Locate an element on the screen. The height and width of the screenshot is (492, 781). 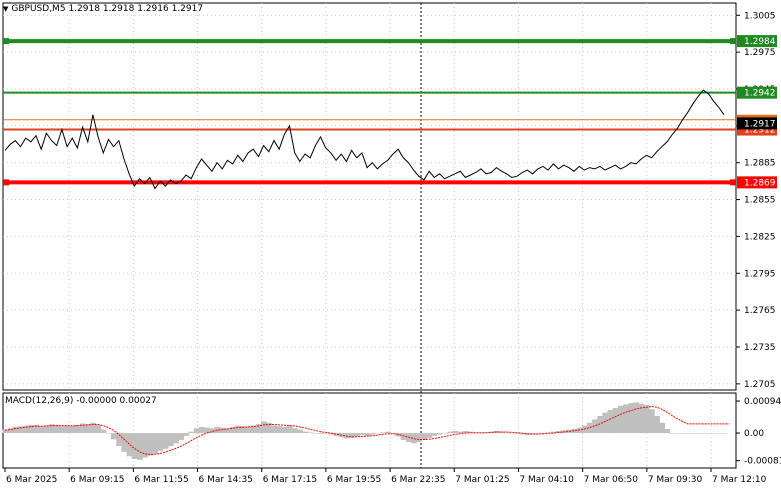
time-label: 6 Mar 19:55 is located at coordinates (354, 480).